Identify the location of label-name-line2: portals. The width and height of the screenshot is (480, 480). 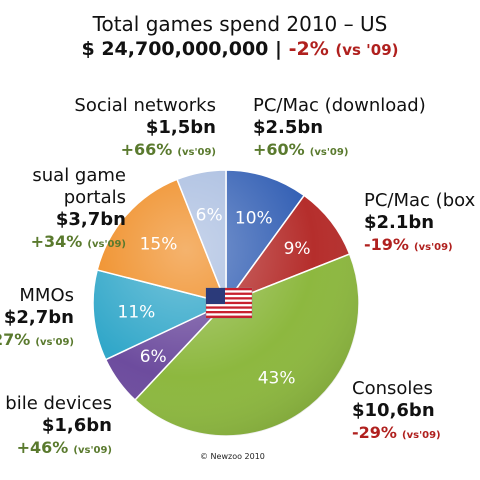
(94, 197).